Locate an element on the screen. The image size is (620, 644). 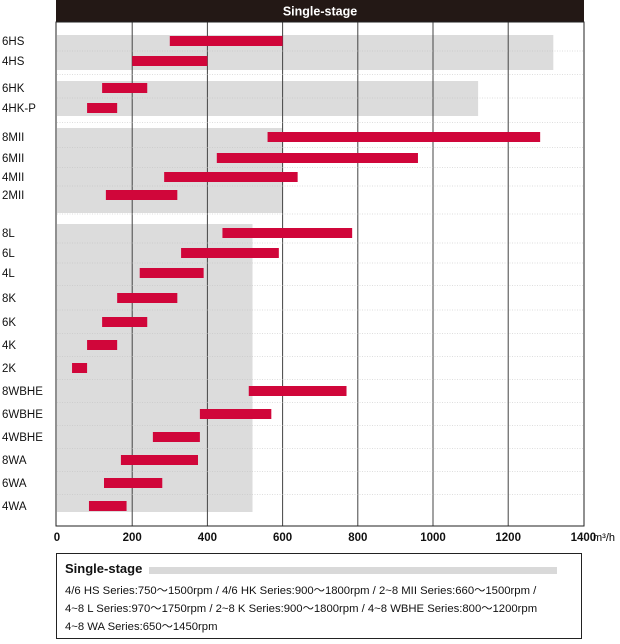
row-label: 4WA is located at coordinates (14, 507).